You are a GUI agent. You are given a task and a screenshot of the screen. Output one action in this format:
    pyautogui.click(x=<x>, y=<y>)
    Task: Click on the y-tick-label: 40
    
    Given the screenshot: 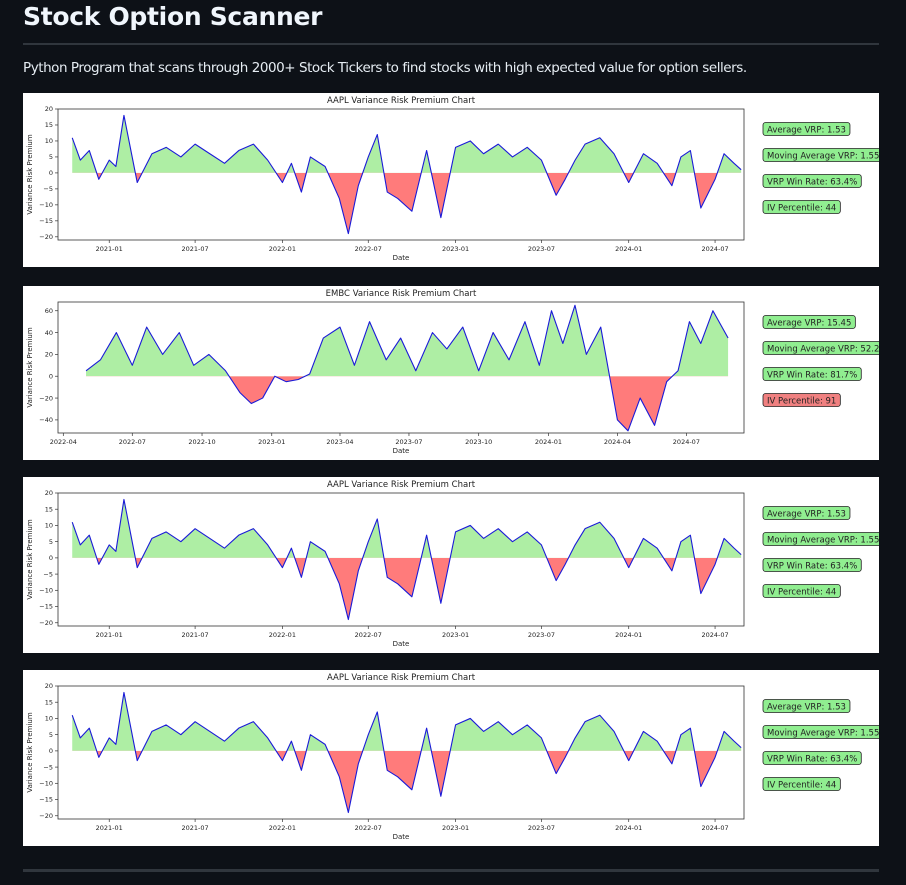 What is the action you would take?
    pyautogui.click(x=49, y=333)
    